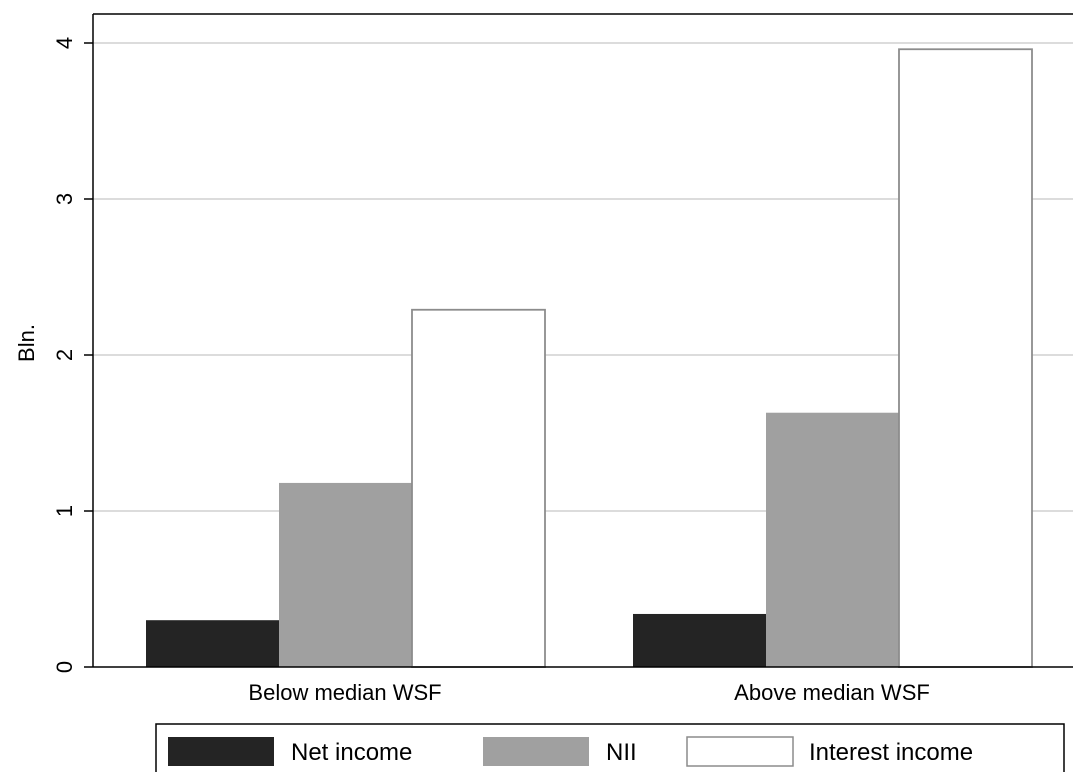 This screenshot has width=1073, height=772. What do you see at coordinates (64, 355) in the screenshot?
I see `y-tick-label-2: 2` at bounding box center [64, 355].